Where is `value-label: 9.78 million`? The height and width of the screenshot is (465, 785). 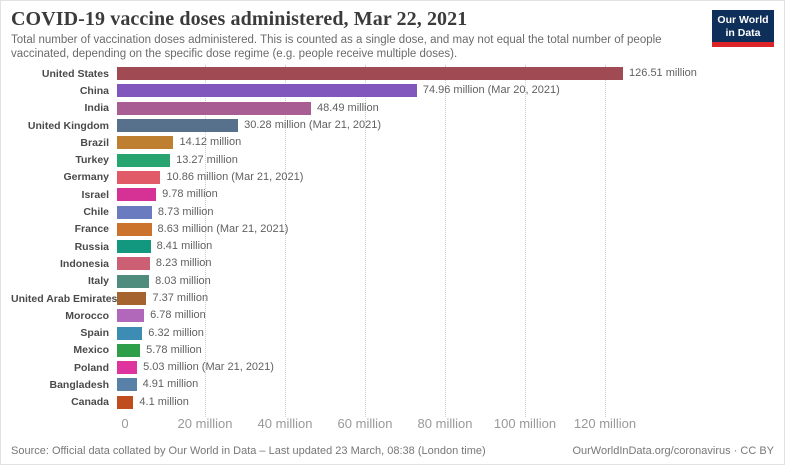
value-label: 9.78 million is located at coordinates (190, 194).